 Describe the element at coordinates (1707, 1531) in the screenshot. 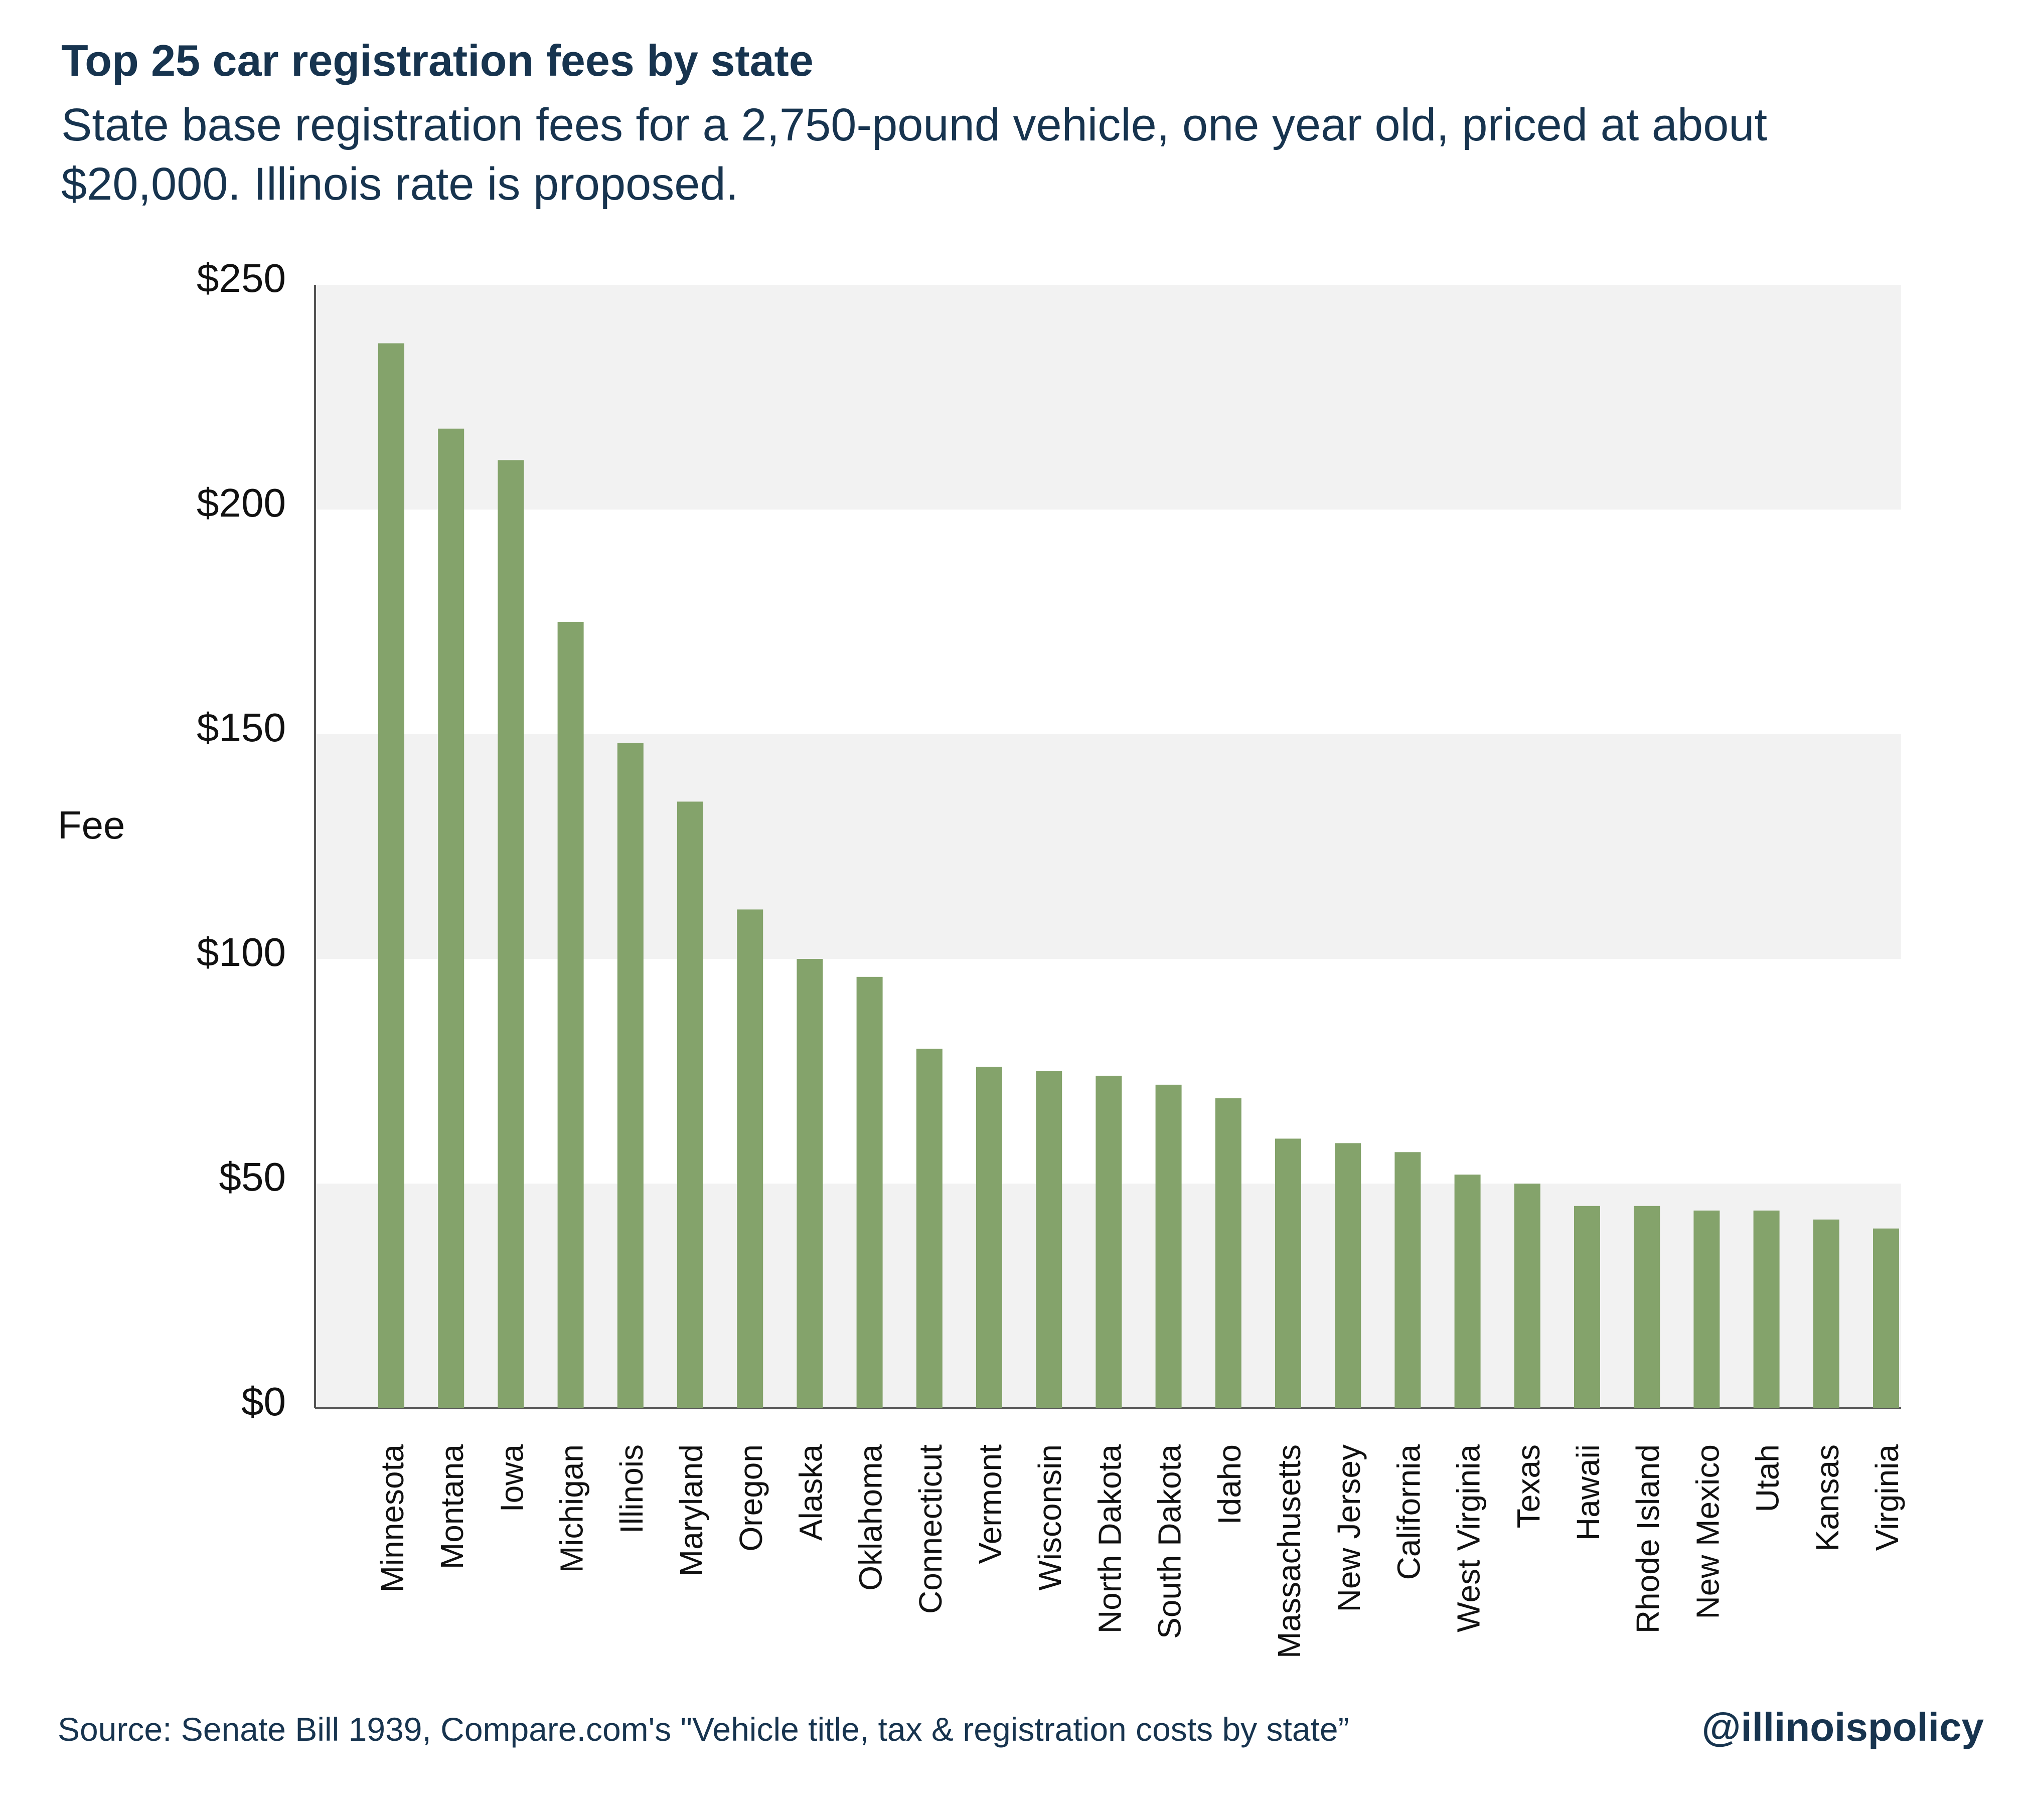

I see `x-tick-label: New Mexico` at that location.